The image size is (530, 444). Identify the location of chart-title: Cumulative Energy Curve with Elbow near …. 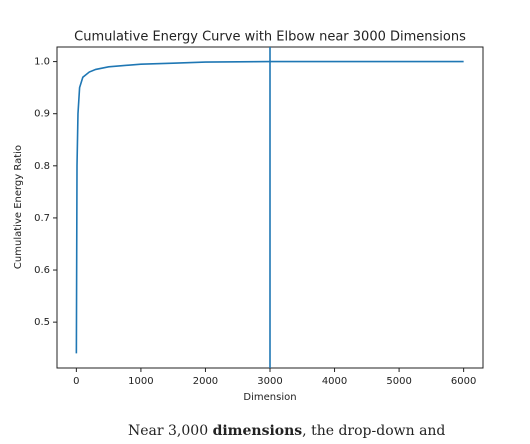
(270, 37).